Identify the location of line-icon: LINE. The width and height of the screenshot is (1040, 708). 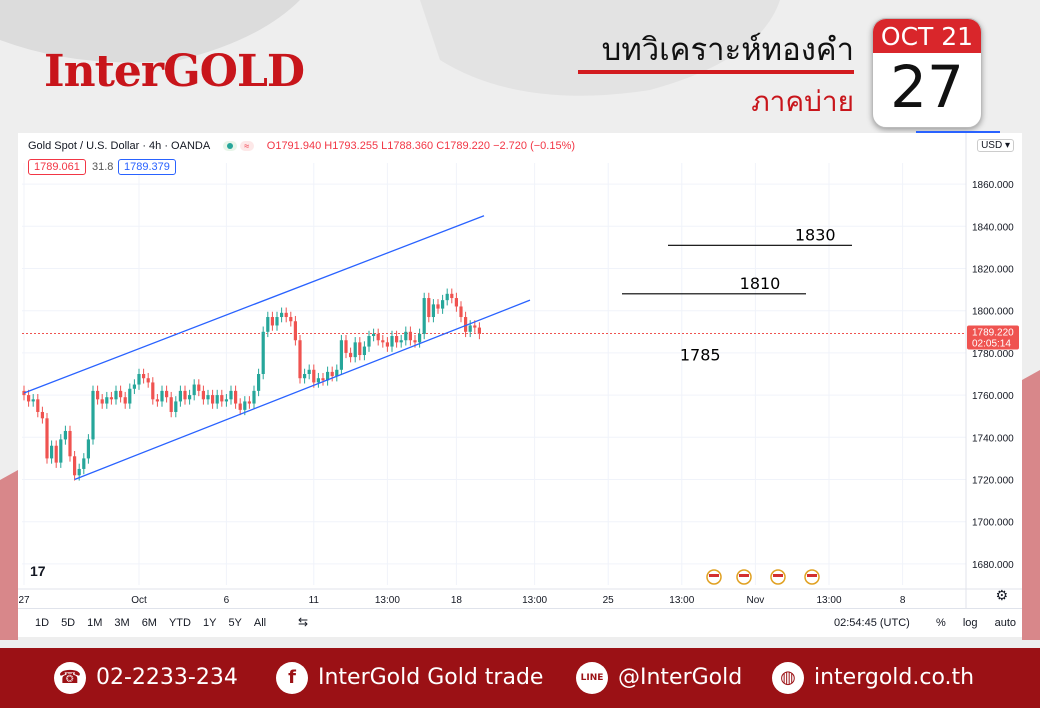
(592, 678).